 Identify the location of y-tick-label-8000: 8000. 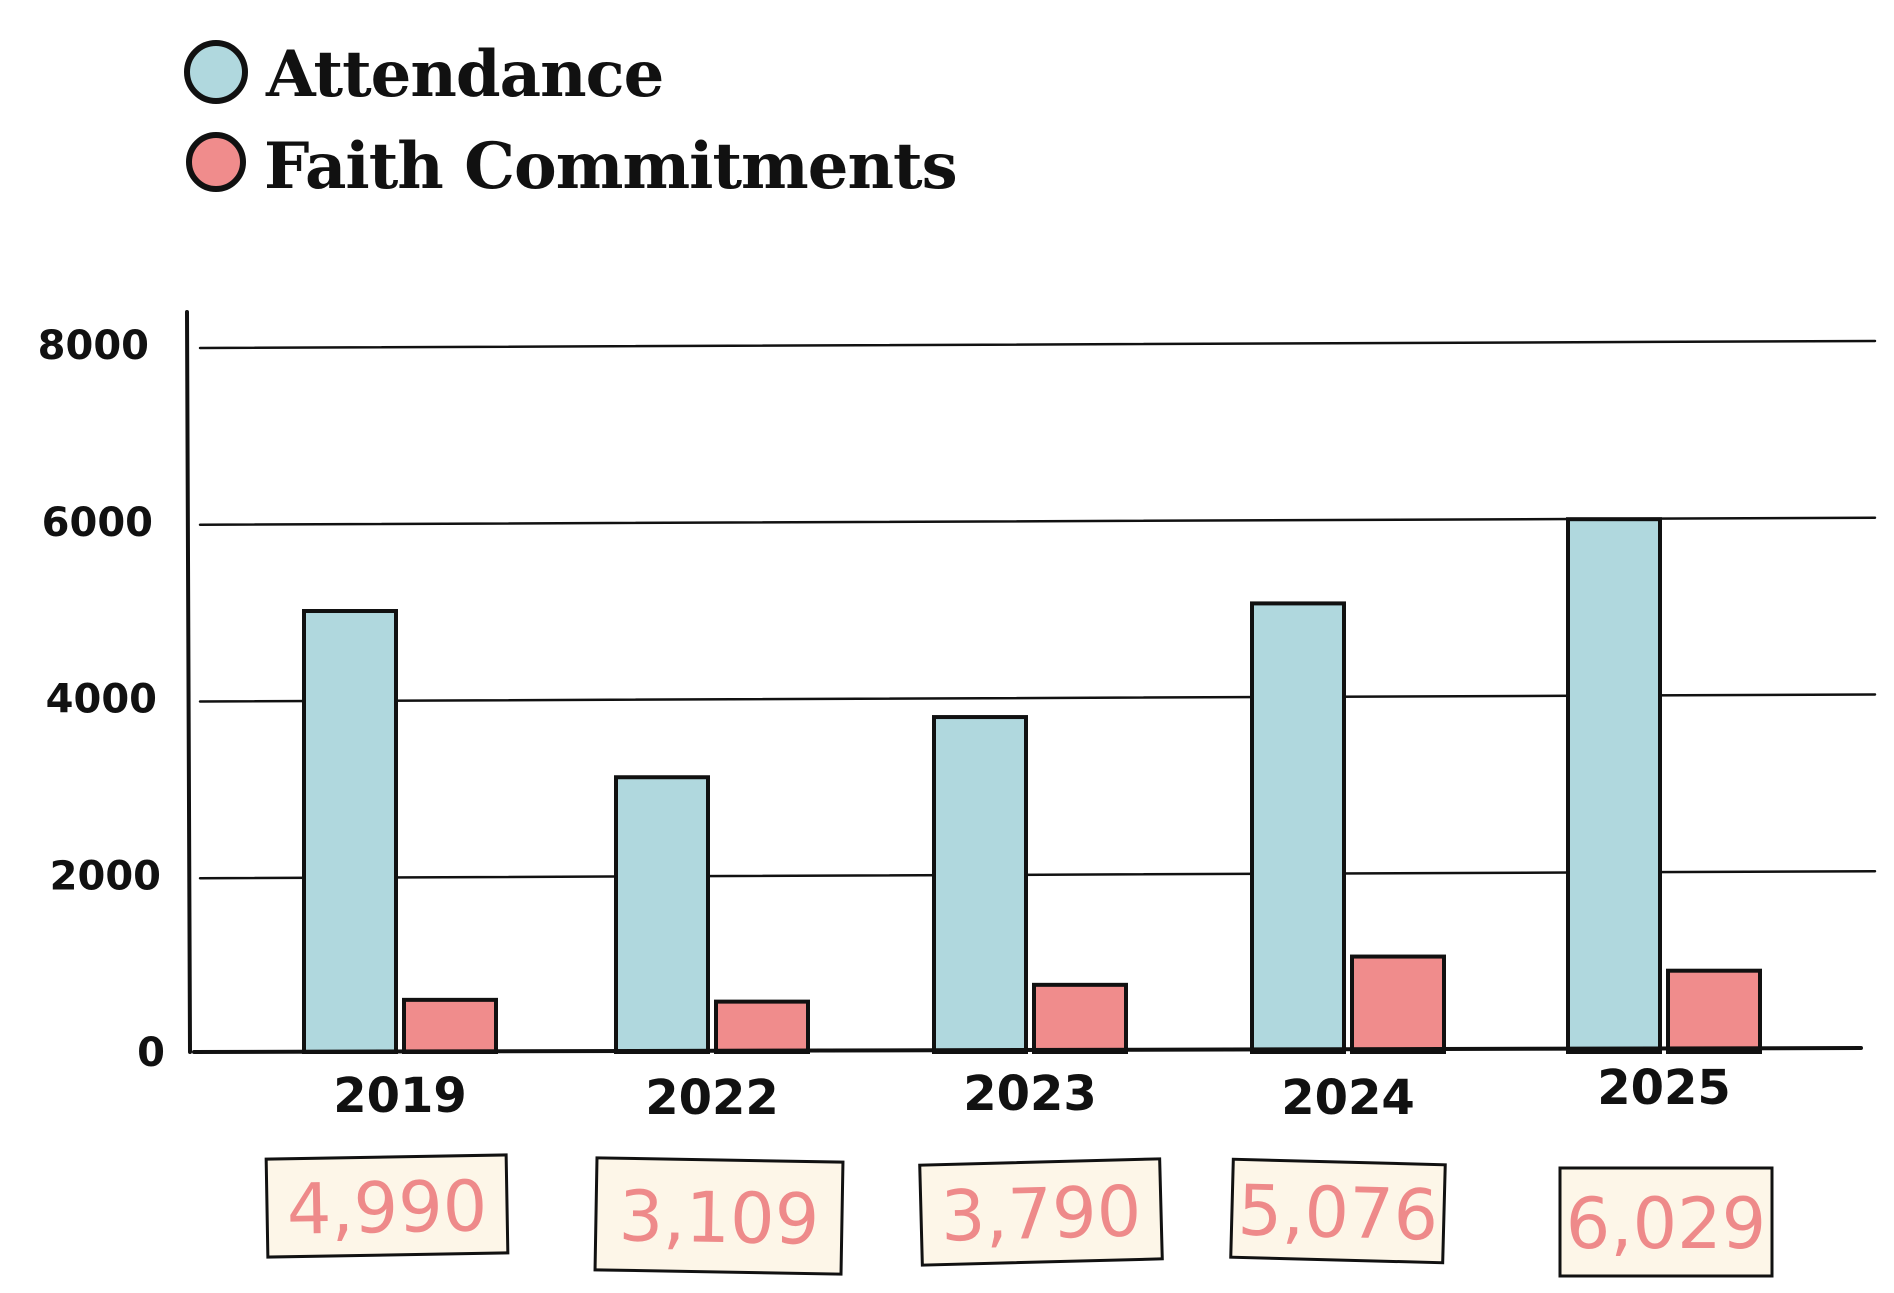
(93, 346).